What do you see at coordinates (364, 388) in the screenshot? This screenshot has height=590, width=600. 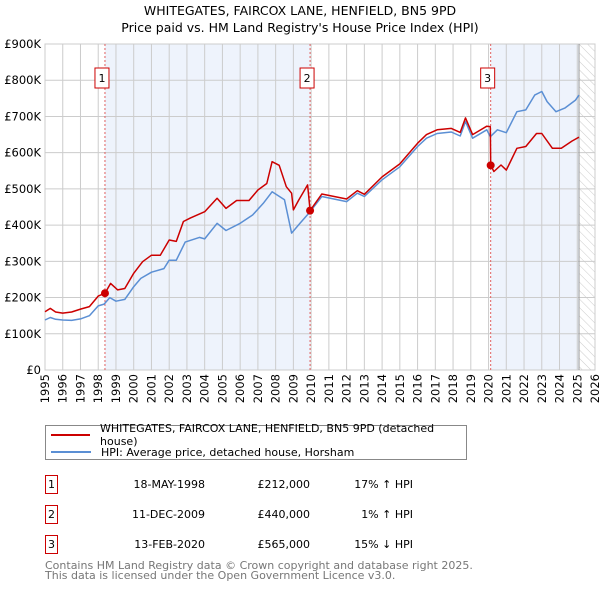 I see `x-tick-label: 2013` at bounding box center [364, 388].